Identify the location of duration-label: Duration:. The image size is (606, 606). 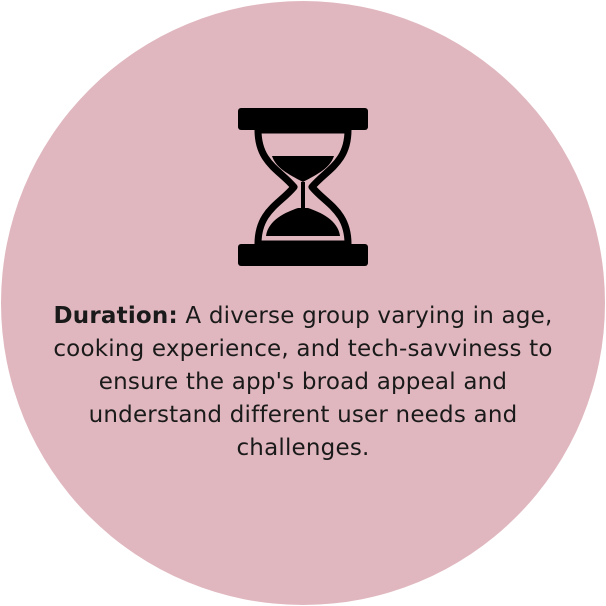
(115, 316).